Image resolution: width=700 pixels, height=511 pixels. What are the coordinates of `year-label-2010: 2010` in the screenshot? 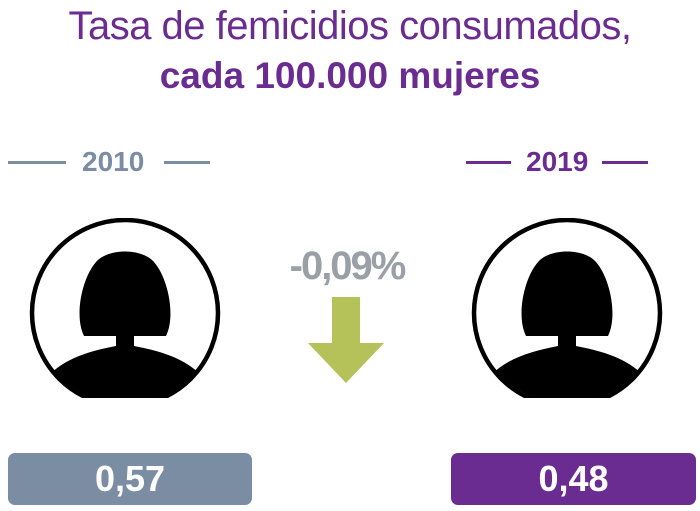 It's located at (113, 161).